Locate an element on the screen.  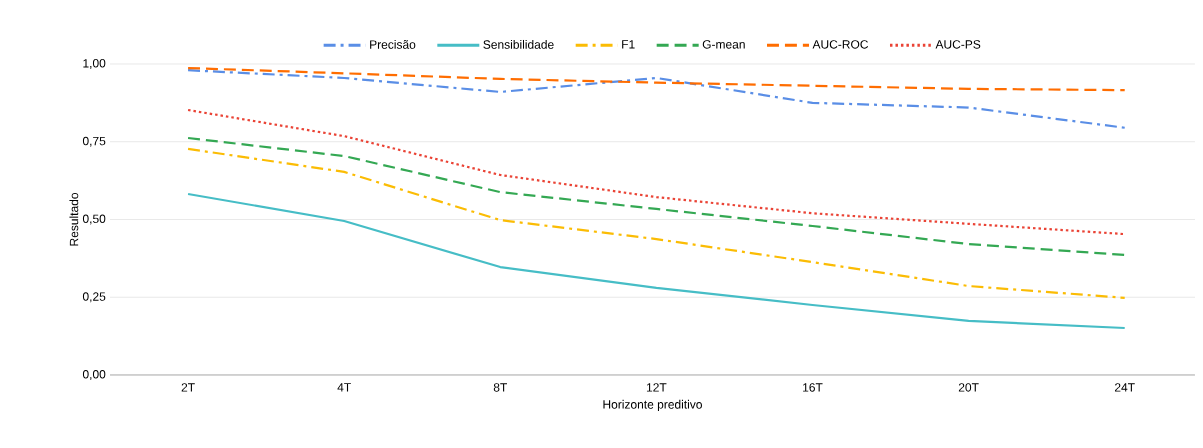
y-tick-label: 1,00 is located at coordinates (94, 64).